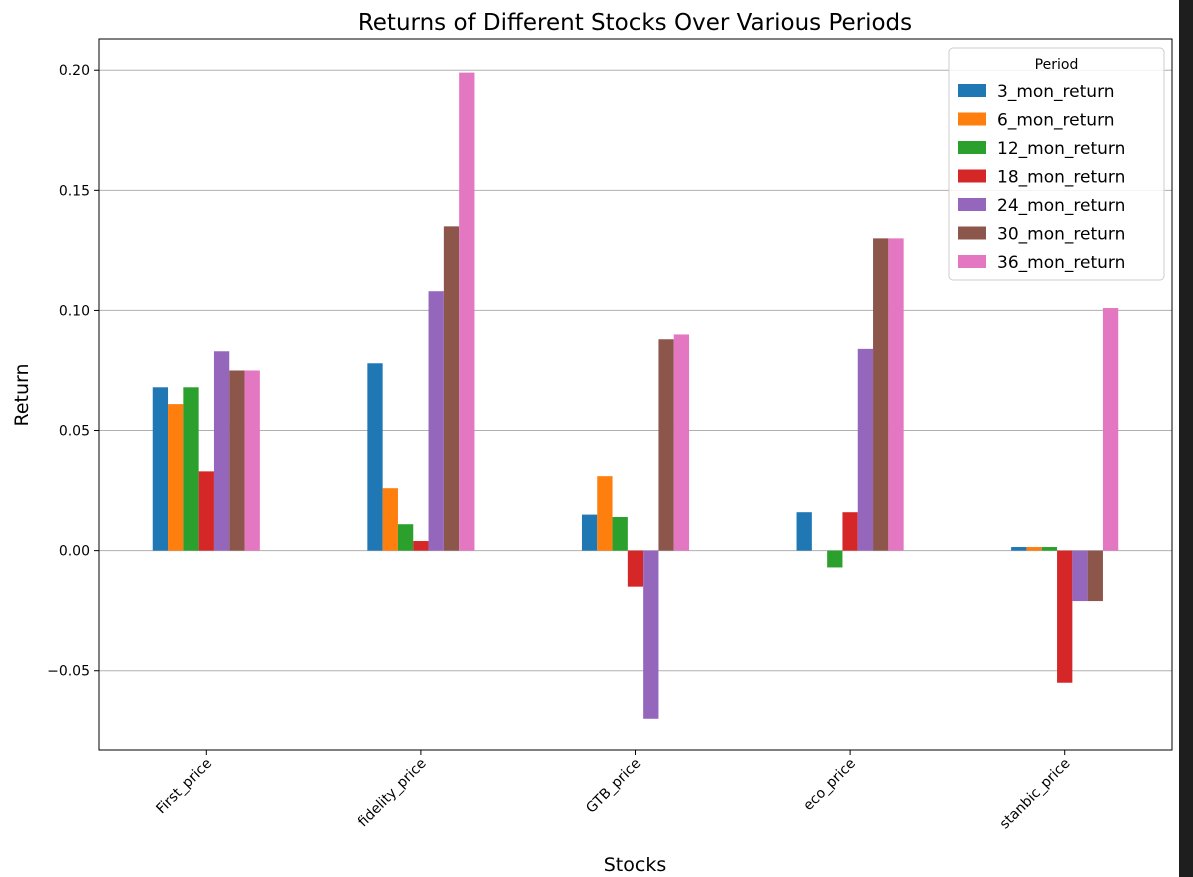 The height and width of the screenshot is (877, 1193). Describe the element at coordinates (74, 552) in the screenshot. I see `y-tick-label: 0.00` at that location.